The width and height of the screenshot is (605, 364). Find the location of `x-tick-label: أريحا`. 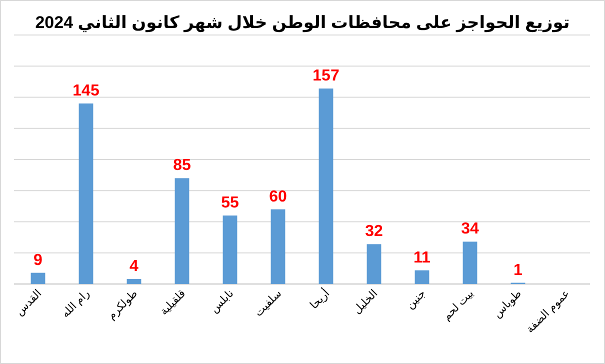

x-tick-label: أريحا is located at coordinates (319, 299).